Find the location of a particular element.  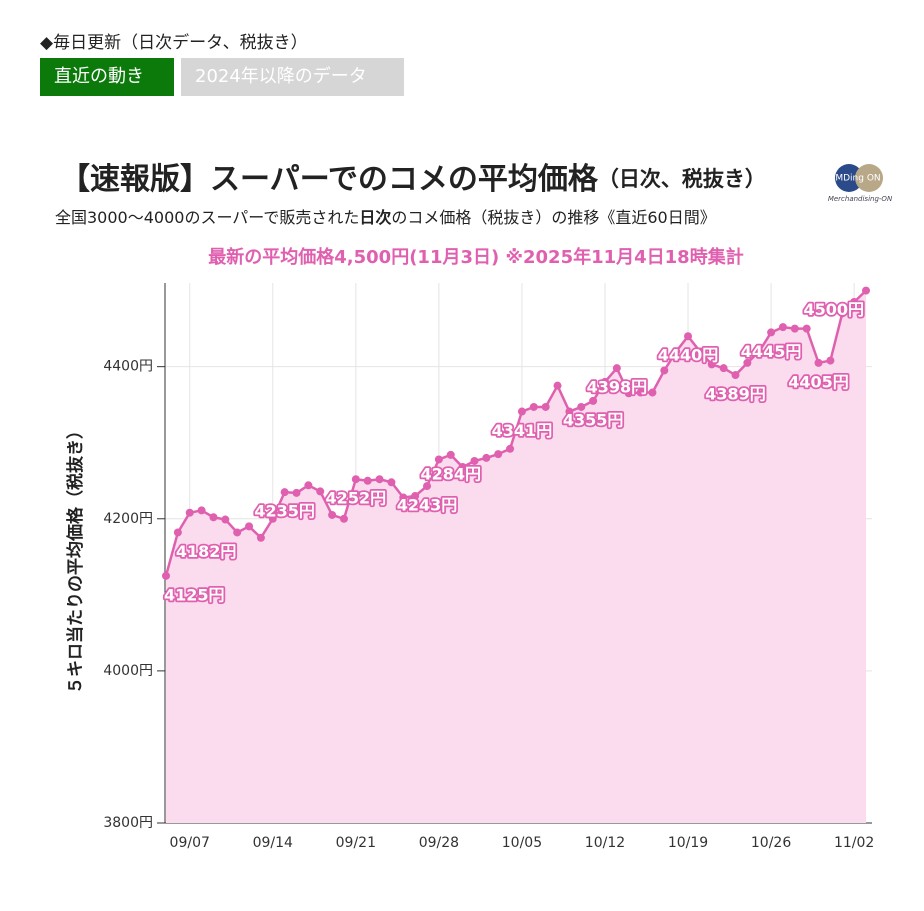

value-label: 4243円 is located at coordinates (427, 505).